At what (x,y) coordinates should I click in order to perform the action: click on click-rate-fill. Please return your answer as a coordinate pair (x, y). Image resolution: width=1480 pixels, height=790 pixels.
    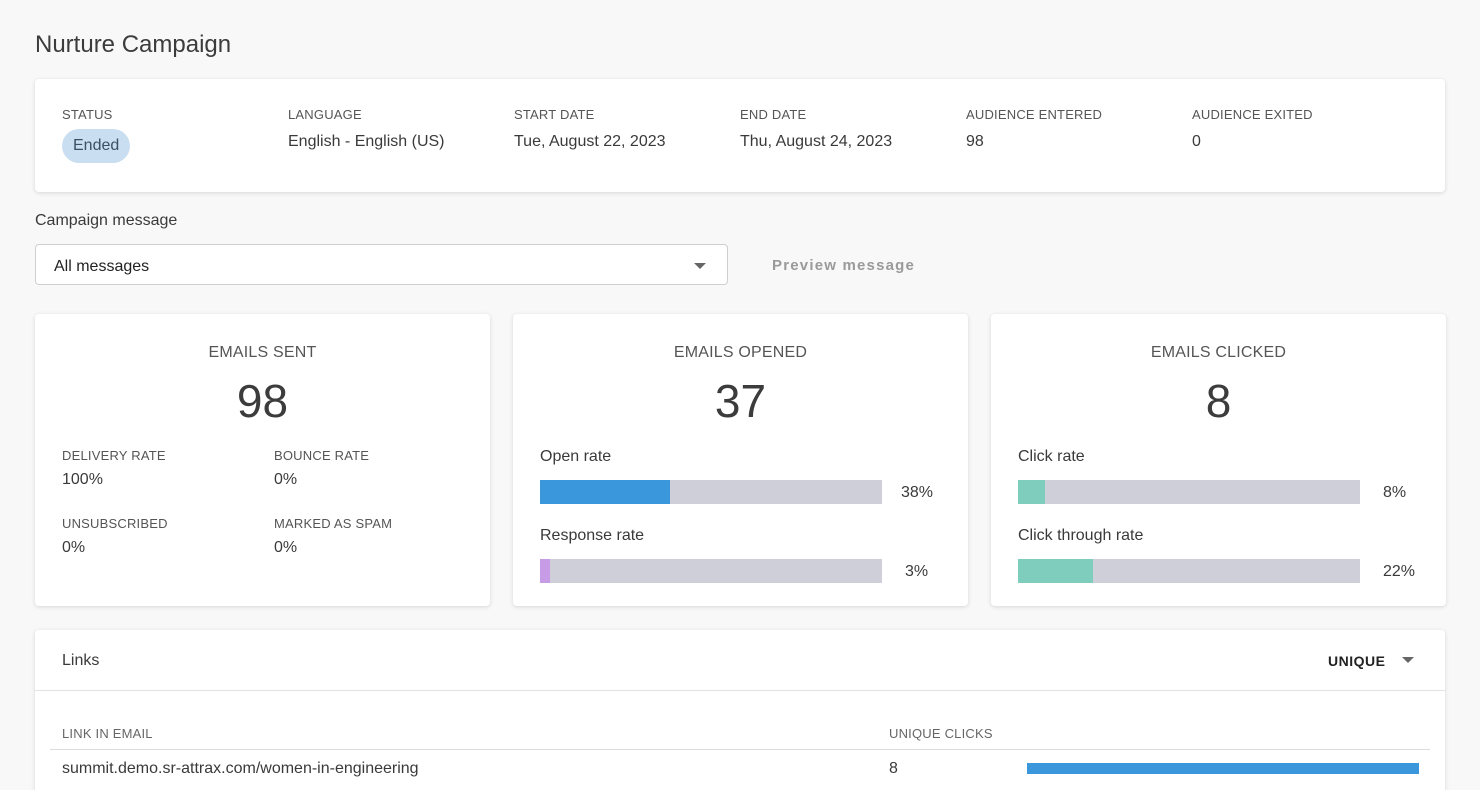
    Looking at the image, I should click on (1031, 492).